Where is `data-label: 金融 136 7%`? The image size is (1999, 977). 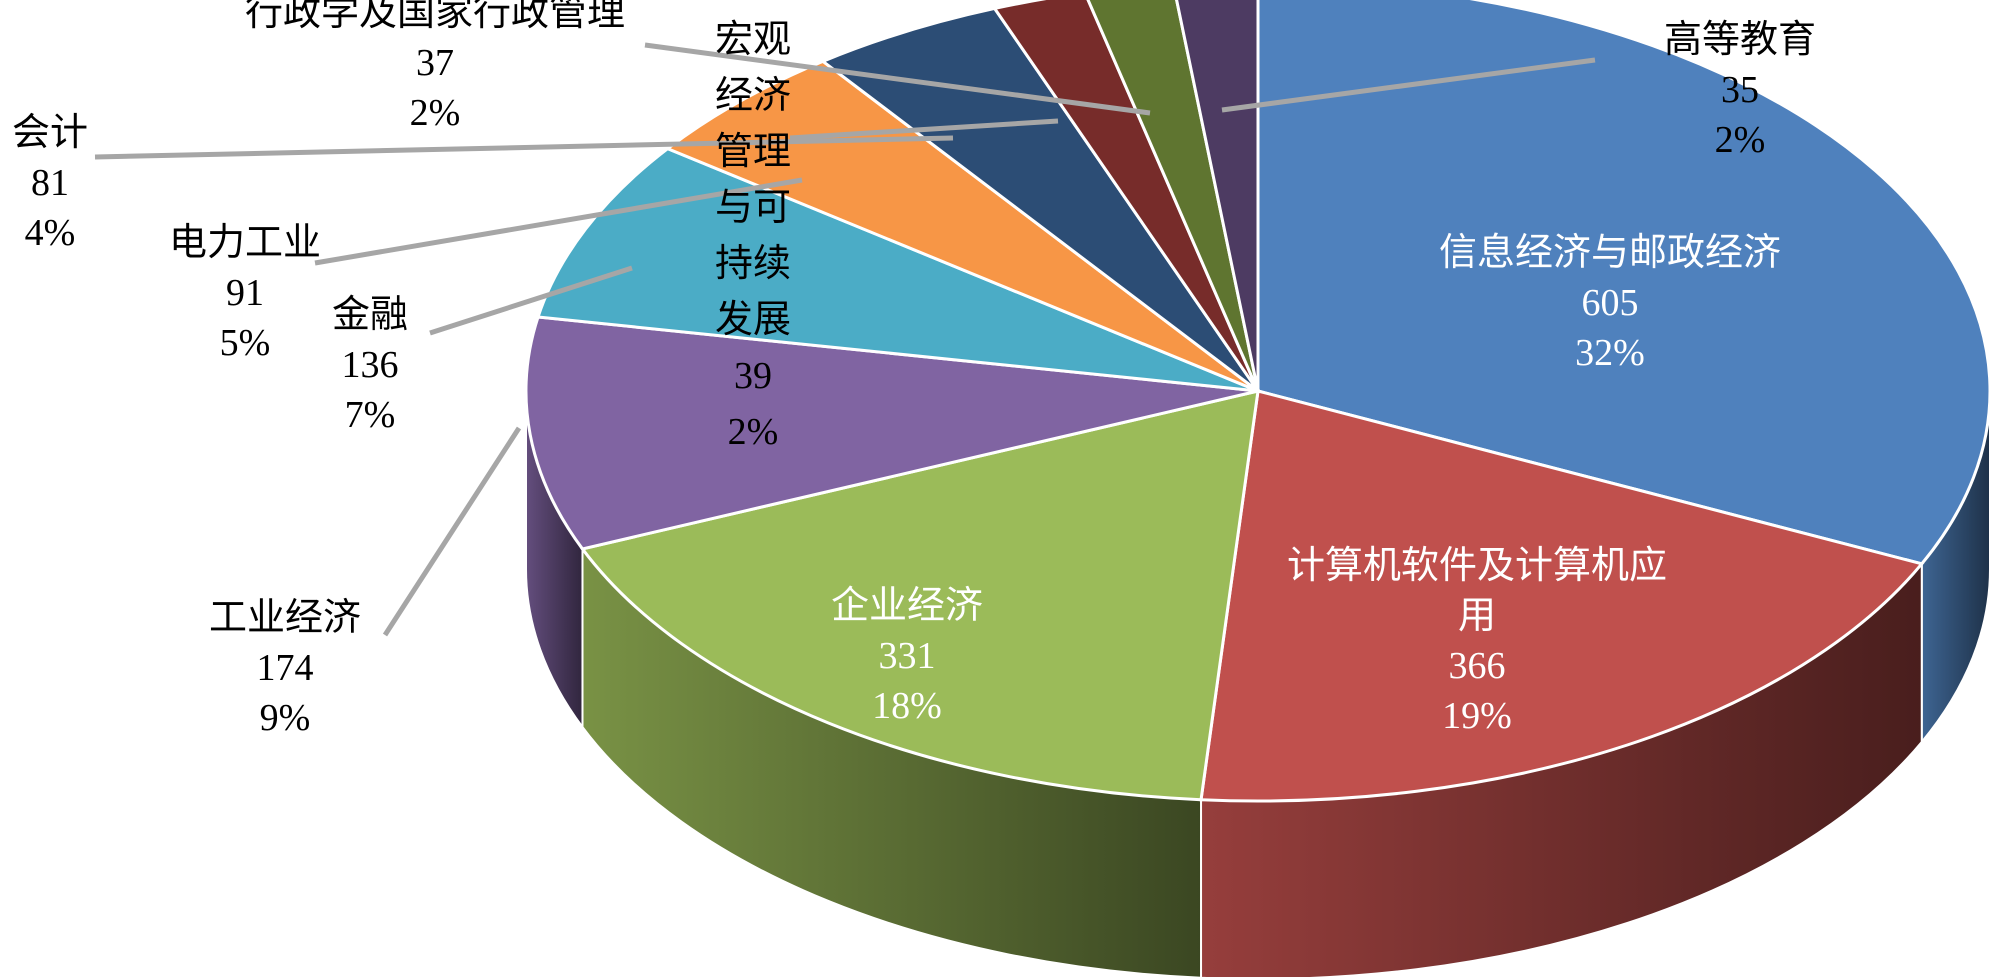
data-label: 金融 136 7% is located at coordinates (370, 365).